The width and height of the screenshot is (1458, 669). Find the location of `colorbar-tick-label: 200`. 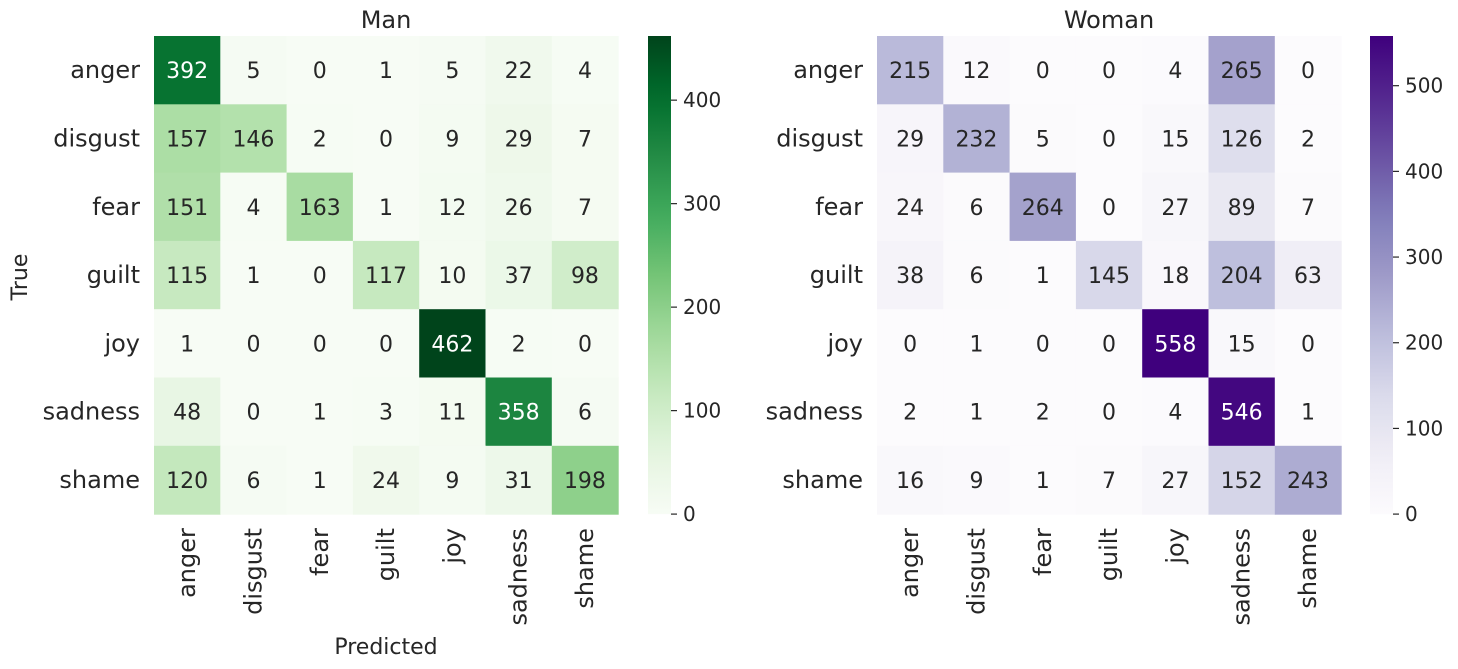

colorbar-tick-label: 200 is located at coordinates (1424, 343).